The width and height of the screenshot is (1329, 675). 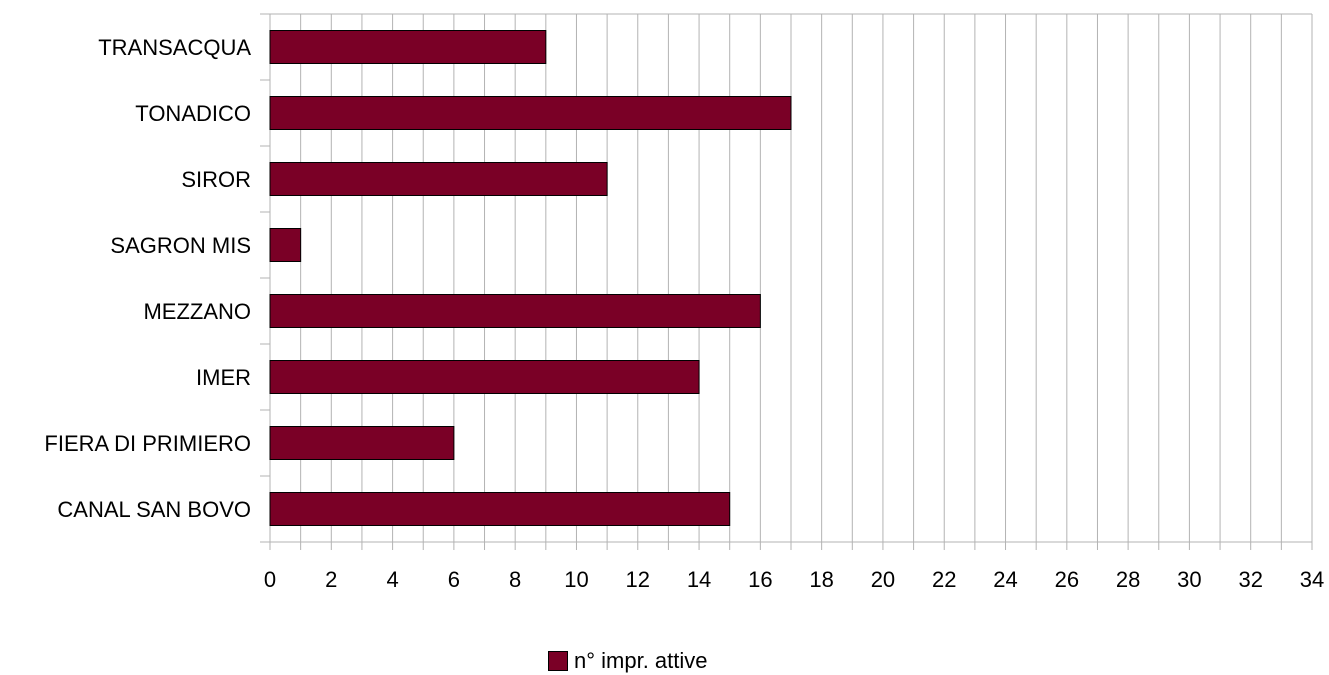 What do you see at coordinates (760, 579) in the screenshot?
I see `x-tick-label: 16` at bounding box center [760, 579].